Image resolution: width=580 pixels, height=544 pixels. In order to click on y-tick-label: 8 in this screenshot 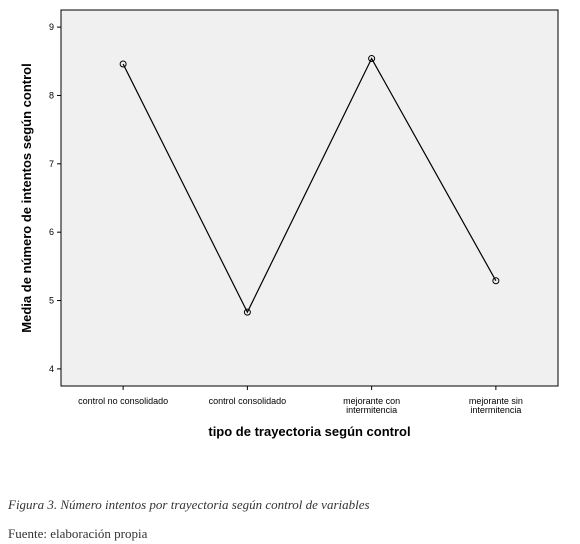, I will do `click(51, 95)`.